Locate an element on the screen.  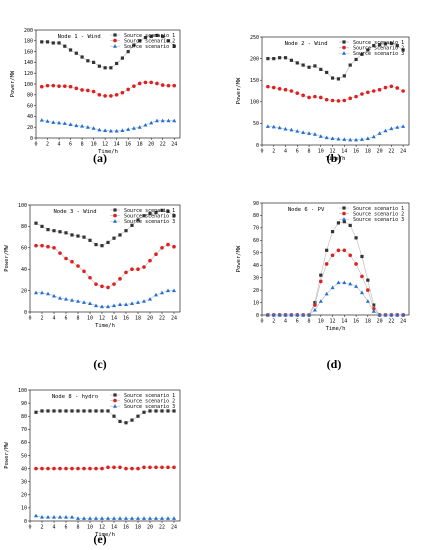
x-tick-label: 22 is located at coordinates (163, 145).